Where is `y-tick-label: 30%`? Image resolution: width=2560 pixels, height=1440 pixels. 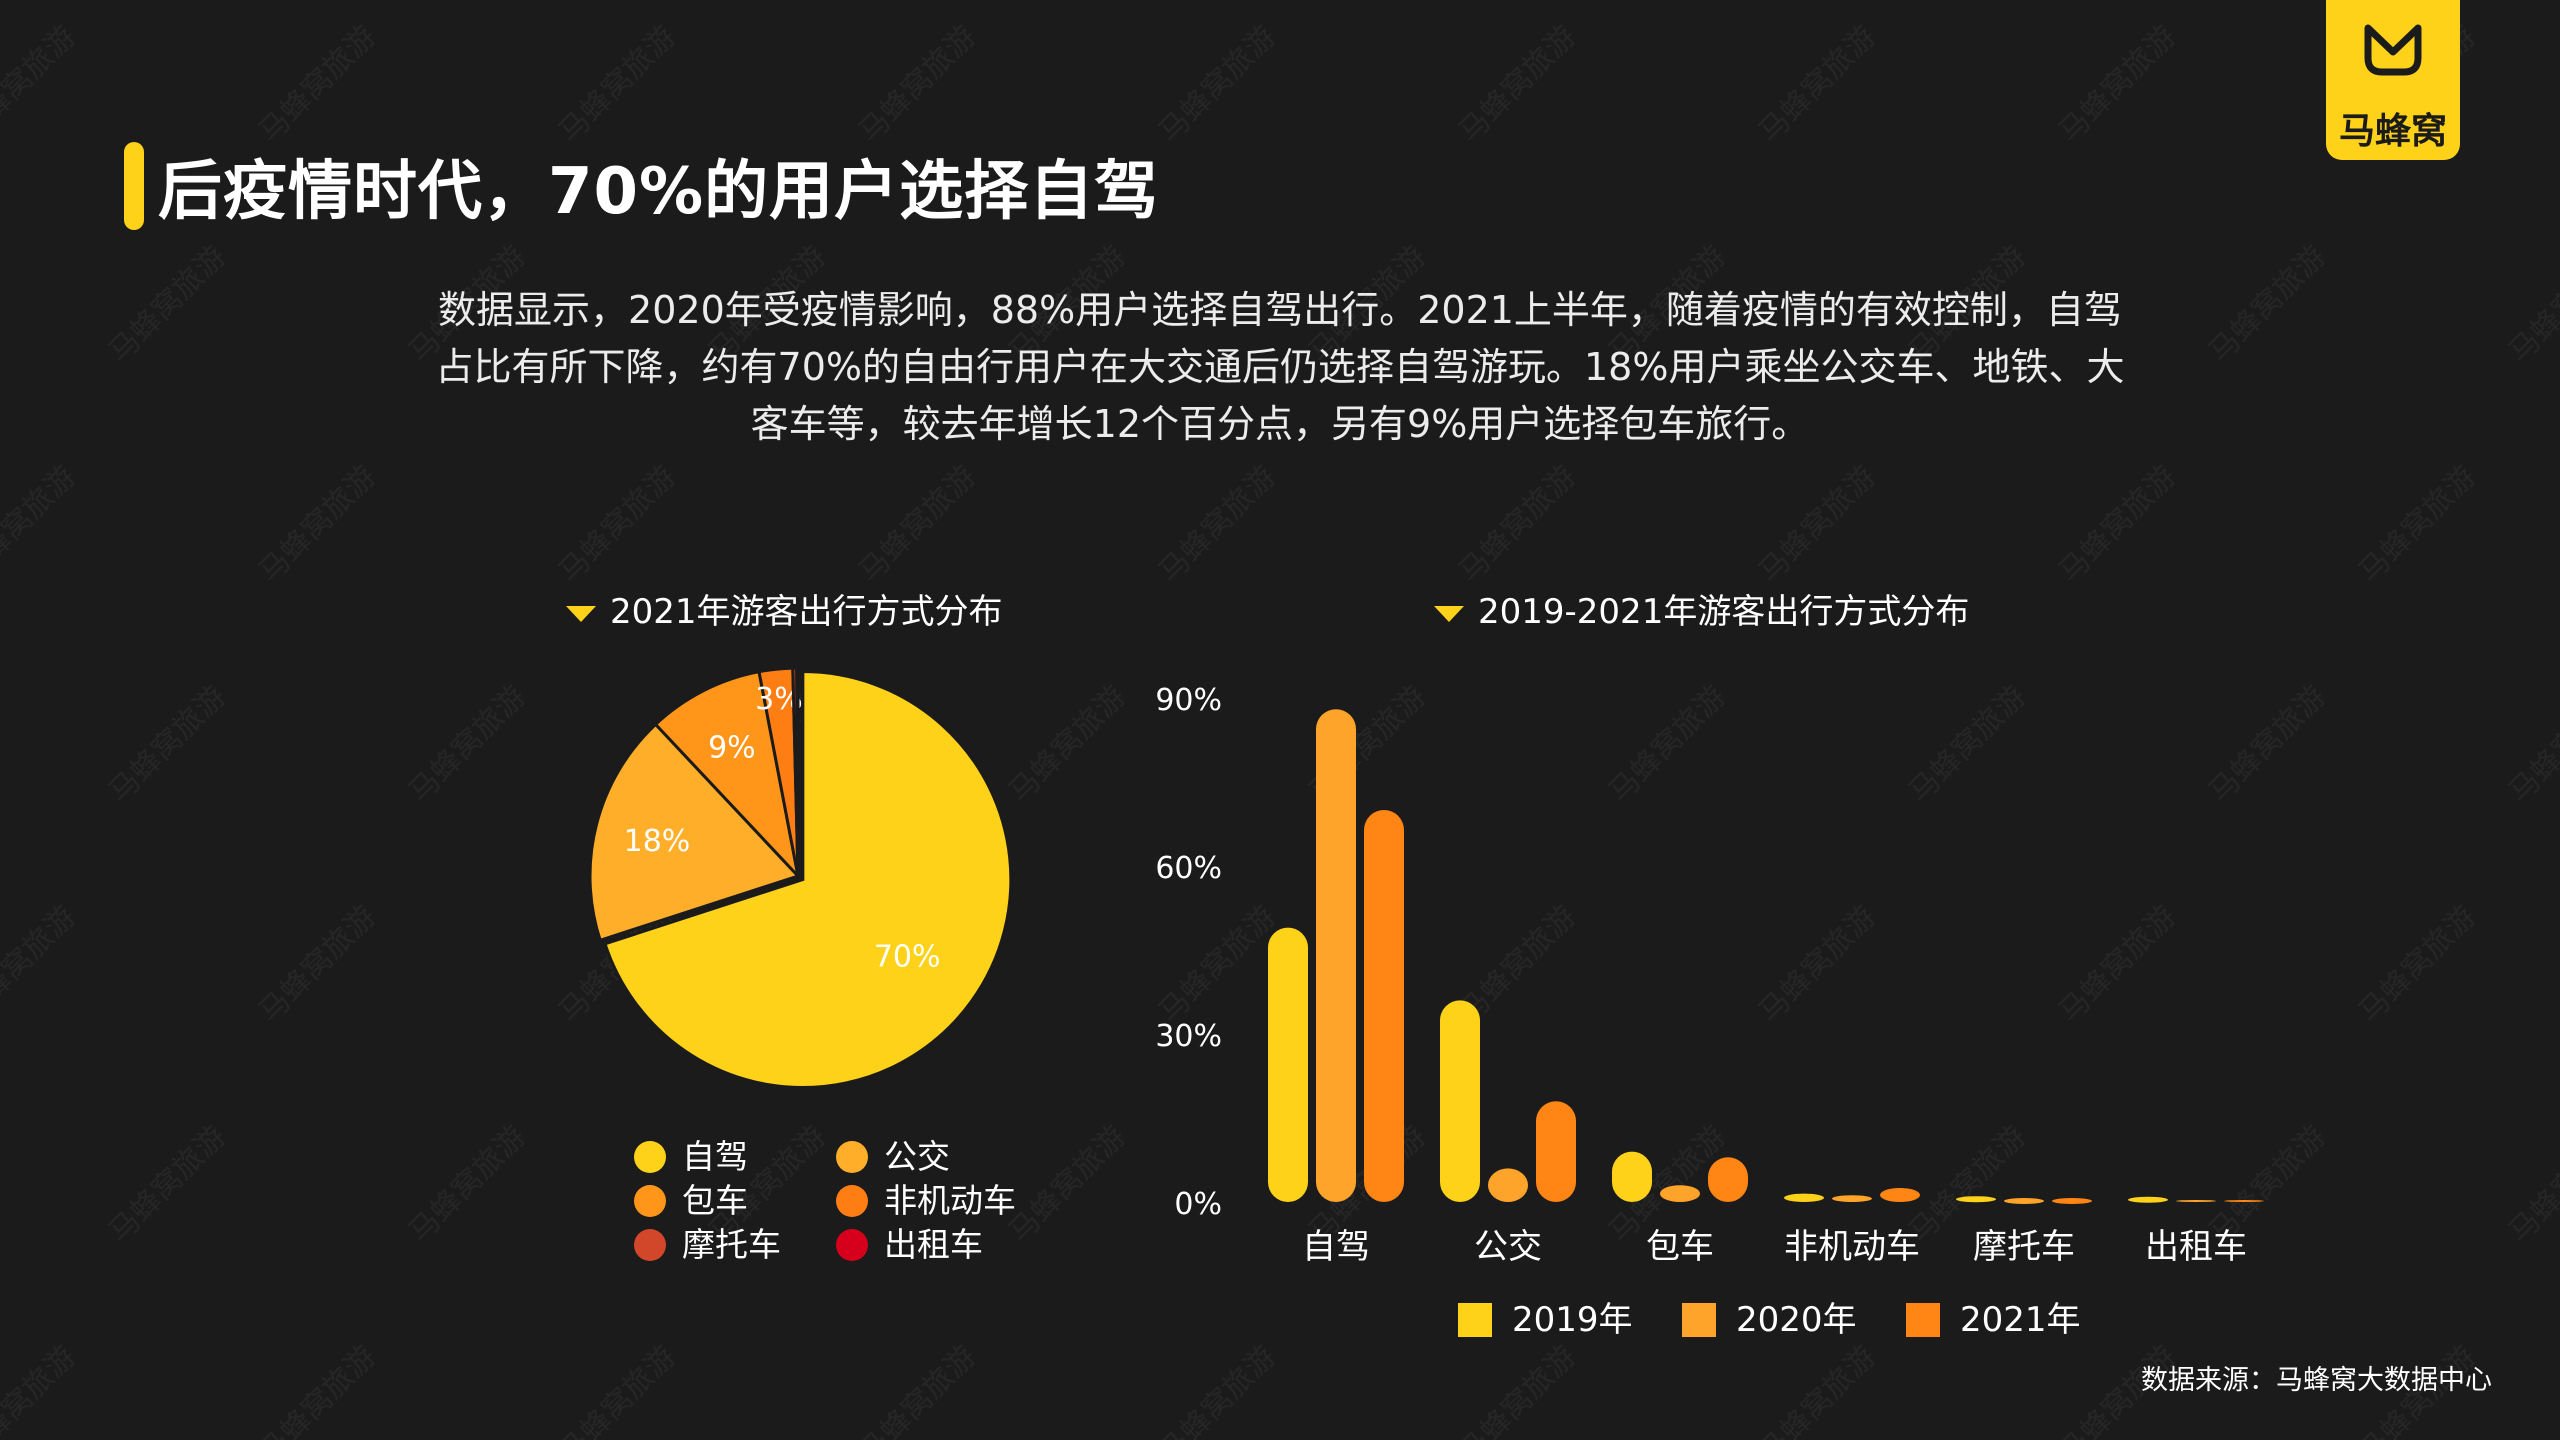 y-tick-label: 30% is located at coordinates (1188, 1036).